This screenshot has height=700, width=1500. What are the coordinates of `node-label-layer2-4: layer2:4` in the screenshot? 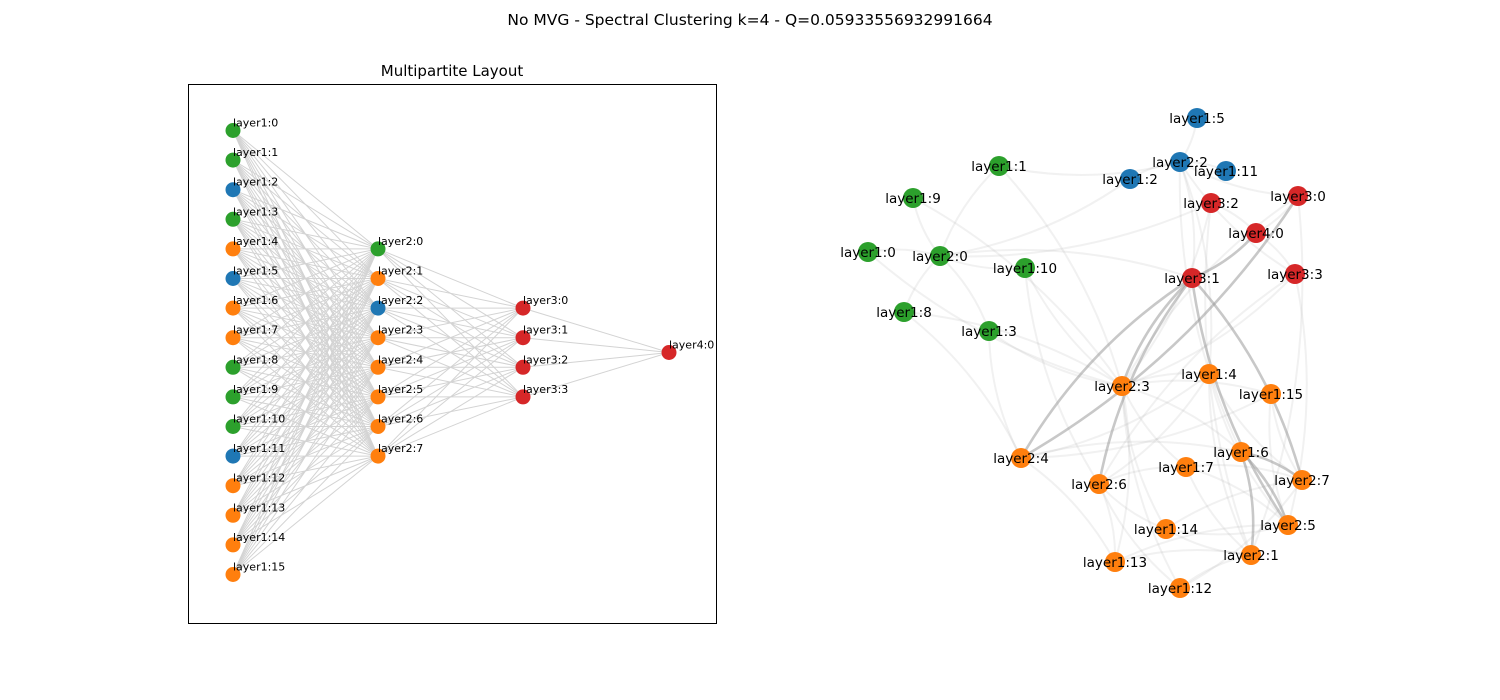 It's located at (400, 359).